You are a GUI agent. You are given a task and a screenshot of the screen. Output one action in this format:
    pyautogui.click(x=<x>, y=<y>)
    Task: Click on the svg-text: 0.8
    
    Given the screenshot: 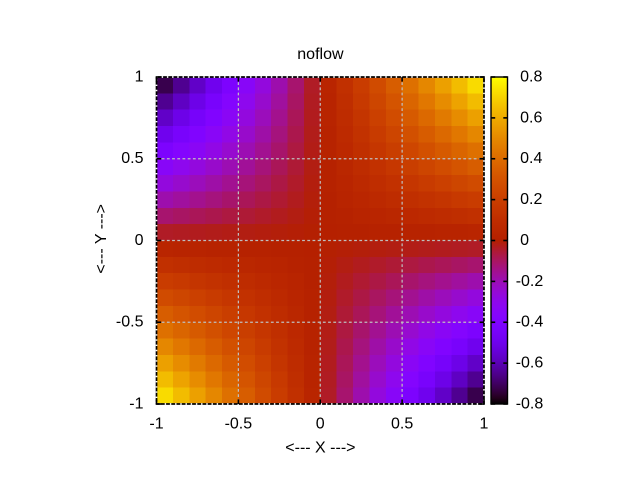 What is the action you would take?
    pyautogui.click(x=531, y=76)
    